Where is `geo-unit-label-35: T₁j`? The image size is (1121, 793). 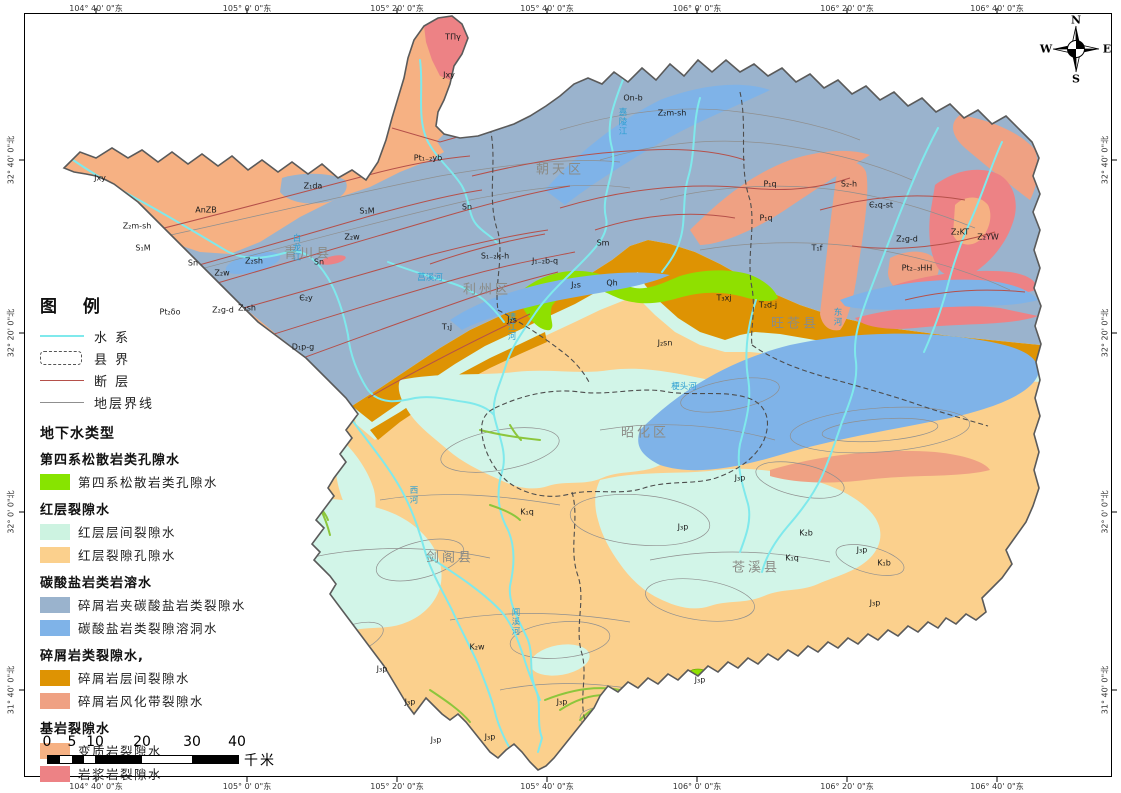
geo-unit-label-35: T₁j is located at coordinates (447, 327).